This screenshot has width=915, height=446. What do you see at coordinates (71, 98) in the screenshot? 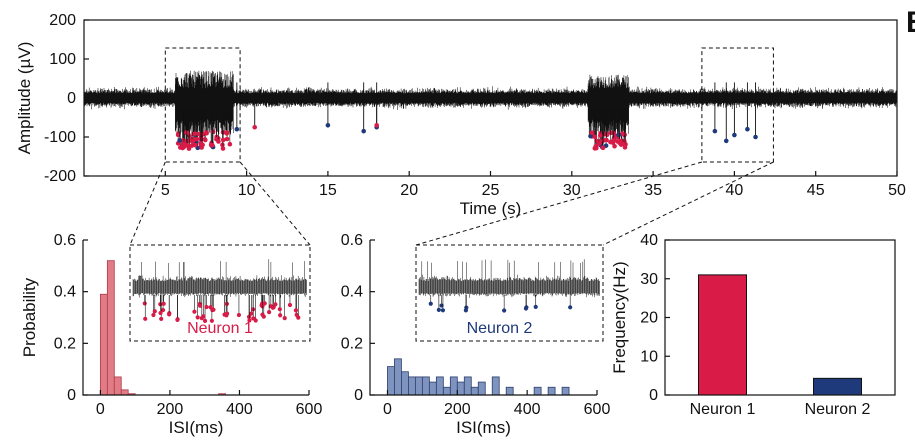
I see `y-tick-label: 0` at bounding box center [71, 98].